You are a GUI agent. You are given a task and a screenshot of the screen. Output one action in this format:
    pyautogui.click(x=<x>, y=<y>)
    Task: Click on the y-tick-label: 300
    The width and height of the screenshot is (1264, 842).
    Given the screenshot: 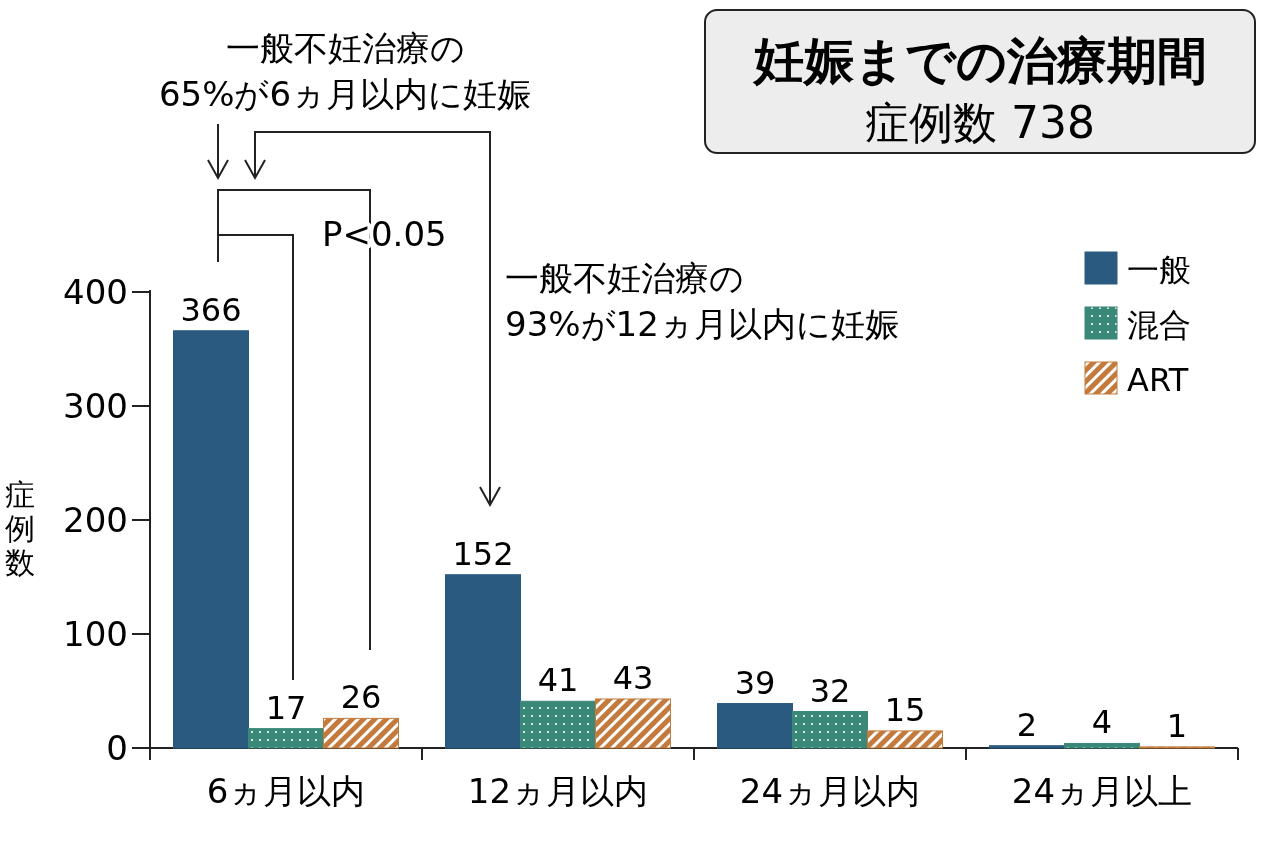 What is the action you would take?
    pyautogui.click(x=95, y=406)
    